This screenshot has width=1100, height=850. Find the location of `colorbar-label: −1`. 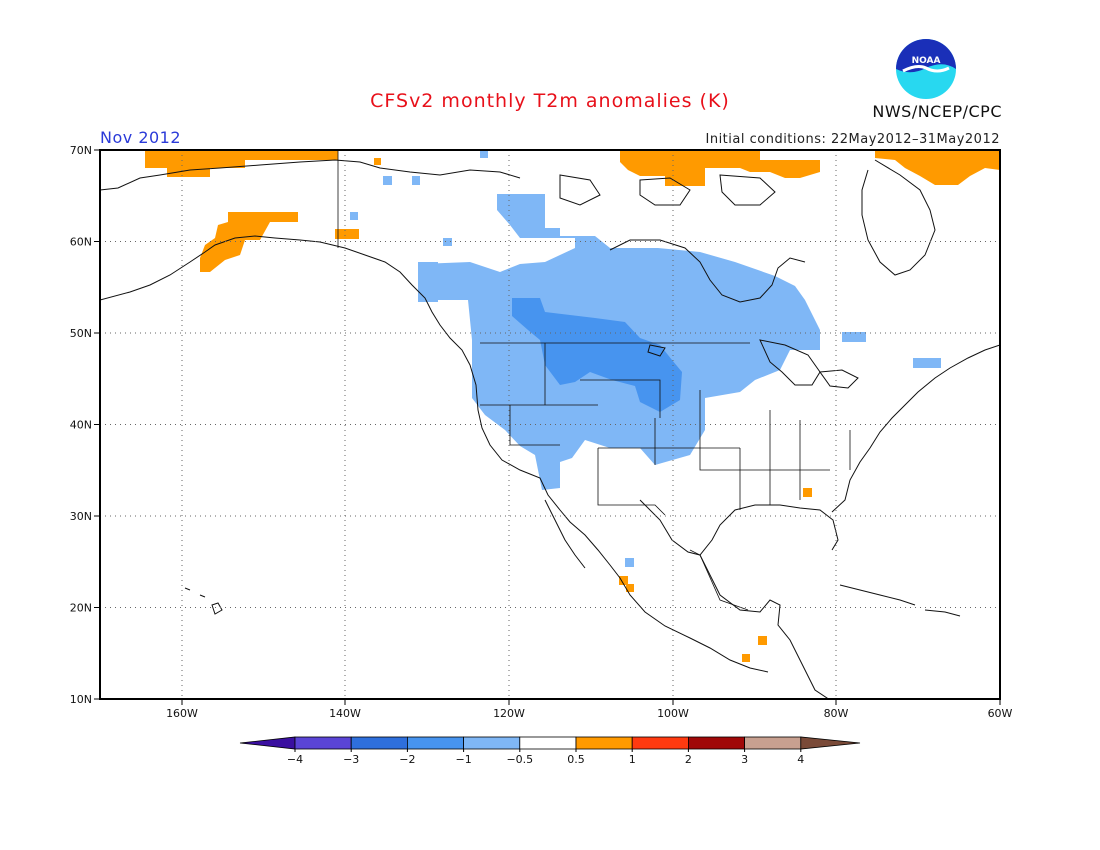

colorbar-label: −1 is located at coordinates (463, 759).